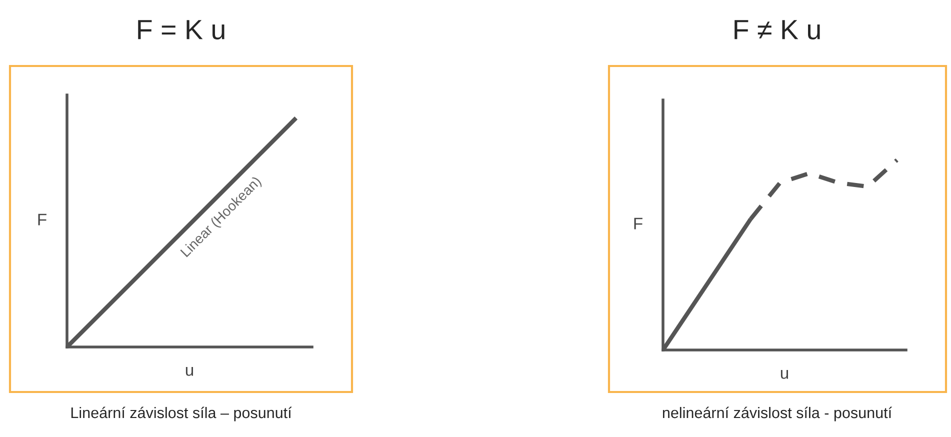 This screenshot has height=437, width=951. What do you see at coordinates (777, 414) in the screenshot?
I see `text: nelineární závislost síla - posunutí` at bounding box center [777, 414].